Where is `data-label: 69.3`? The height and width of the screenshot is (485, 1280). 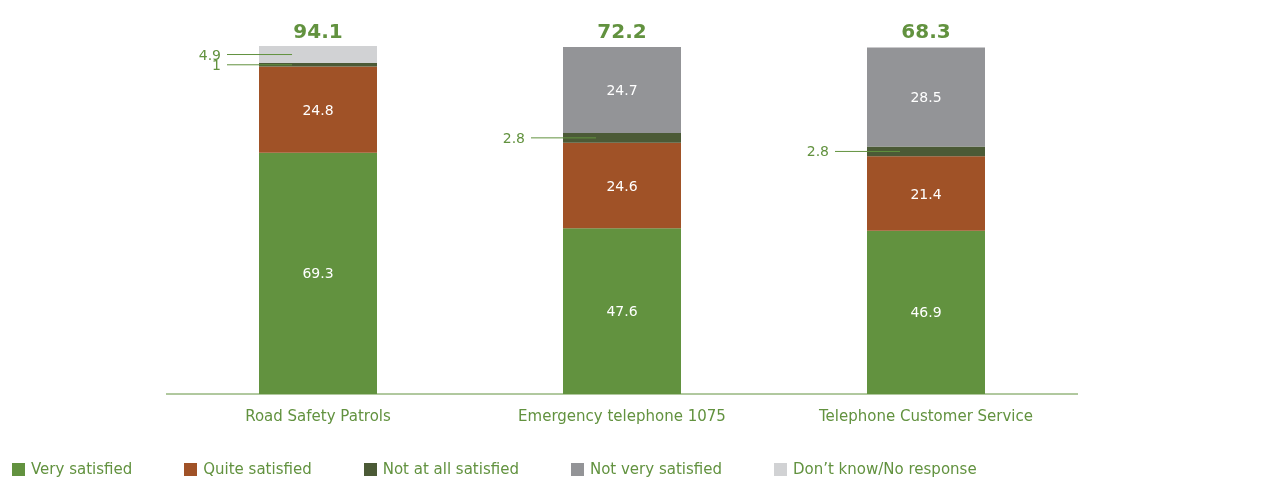 data-label: 69.3 is located at coordinates (318, 273).